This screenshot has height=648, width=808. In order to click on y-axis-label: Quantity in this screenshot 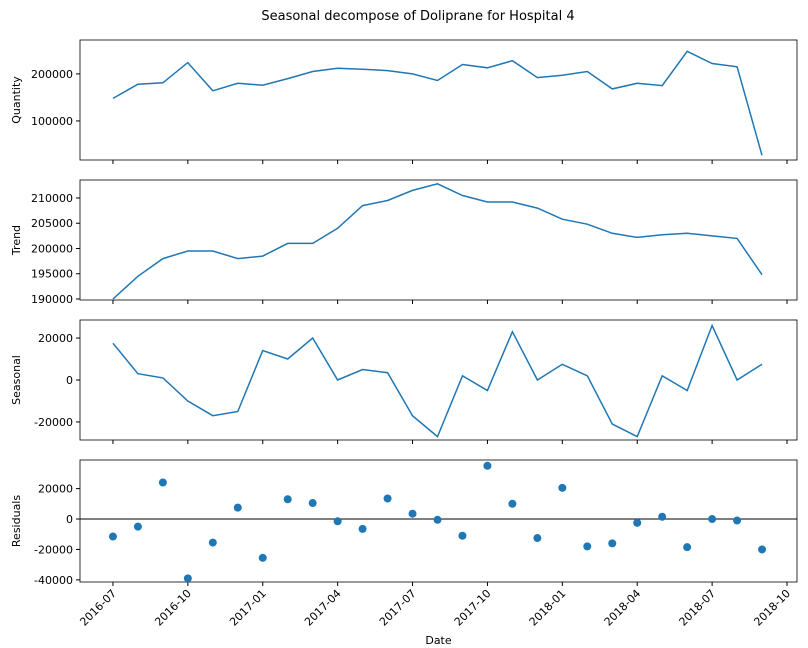, I will do `click(16, 100)`.